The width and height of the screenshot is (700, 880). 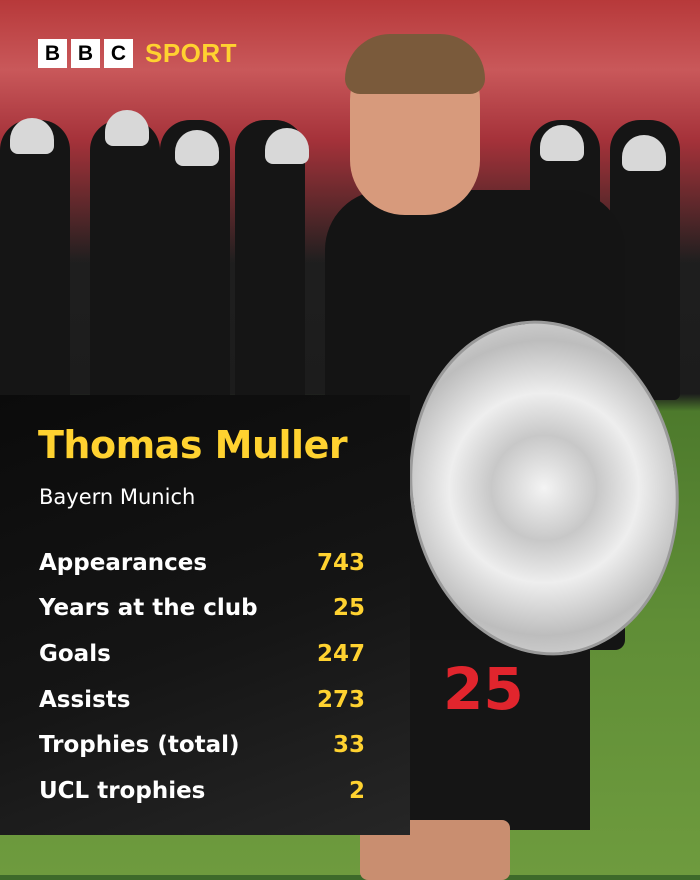 What do you see at coordinates (483, 689) in the screenshot?
I see `shirt-number: 25` at bounding box center [483, 689].